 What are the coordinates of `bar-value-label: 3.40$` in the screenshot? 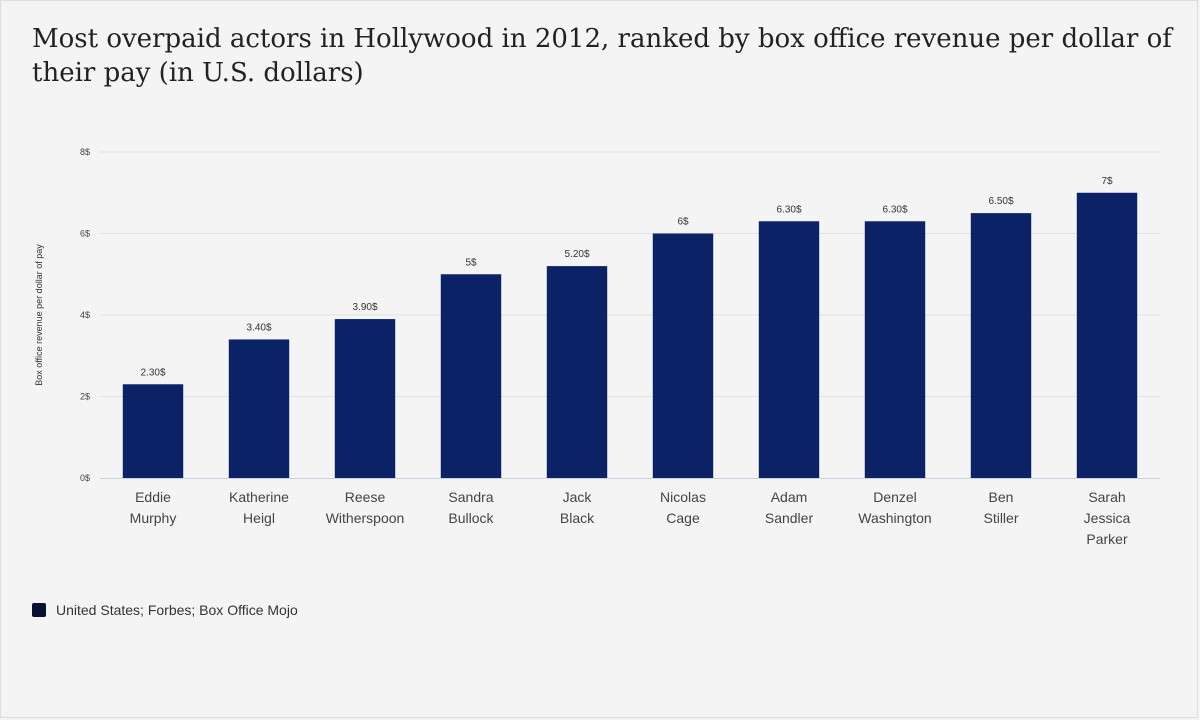 It's located at (258, 327).